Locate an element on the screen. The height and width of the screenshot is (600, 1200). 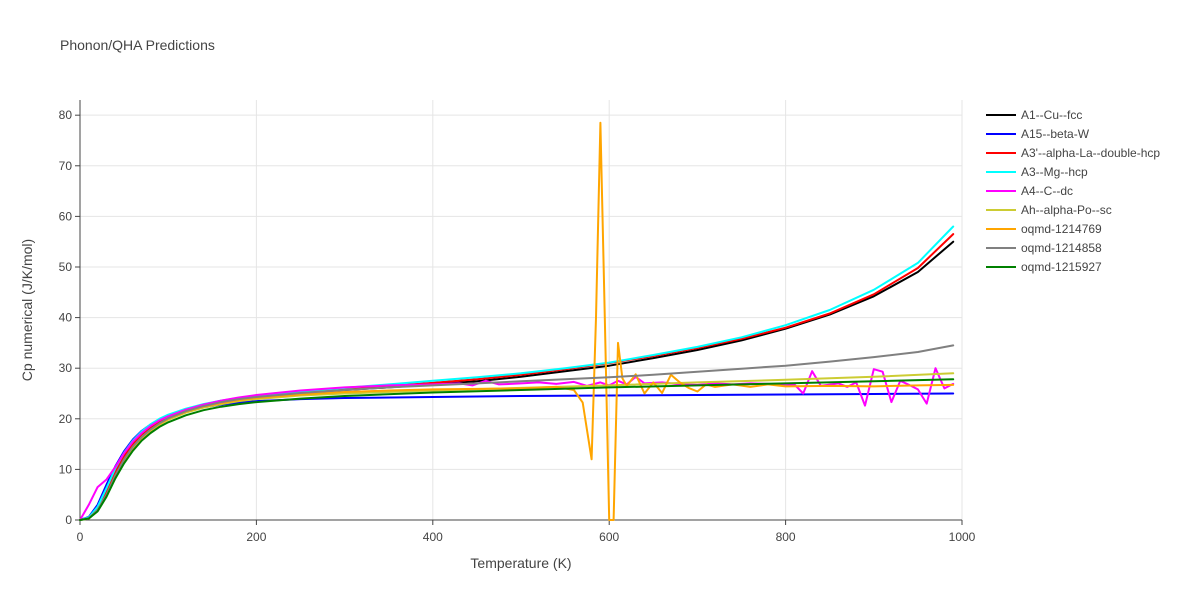
legend-label: Ah--alpha-Po--sc is located at coordinates (1066, 210).